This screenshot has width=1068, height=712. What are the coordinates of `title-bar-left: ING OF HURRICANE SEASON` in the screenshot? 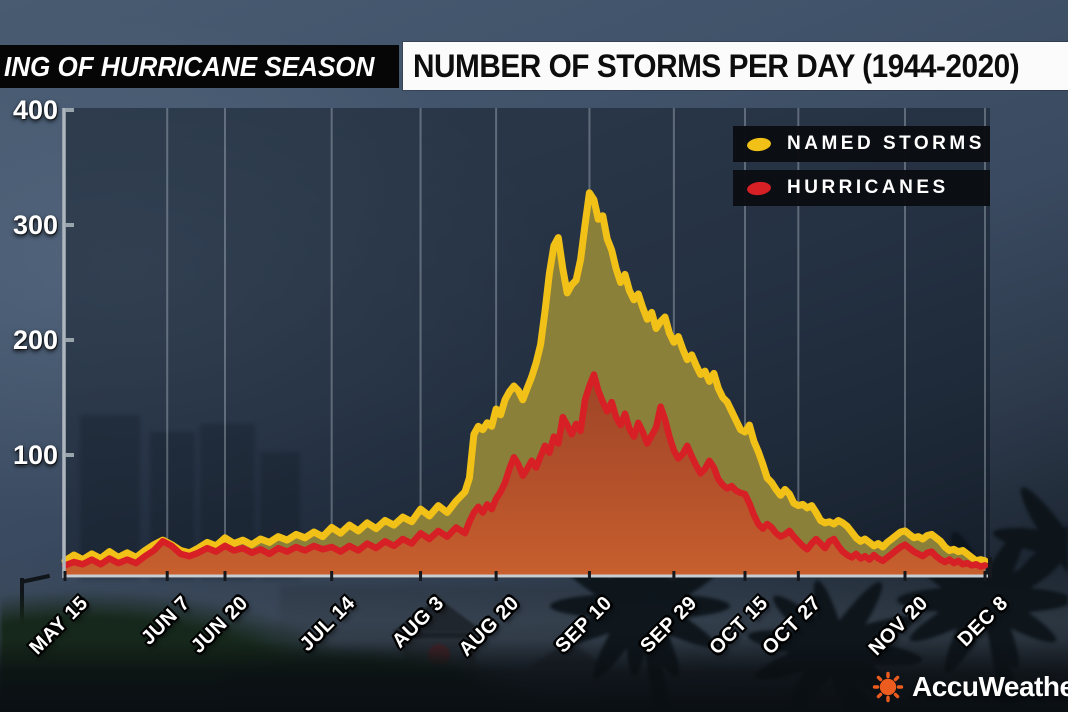 It's located at (199, 66).